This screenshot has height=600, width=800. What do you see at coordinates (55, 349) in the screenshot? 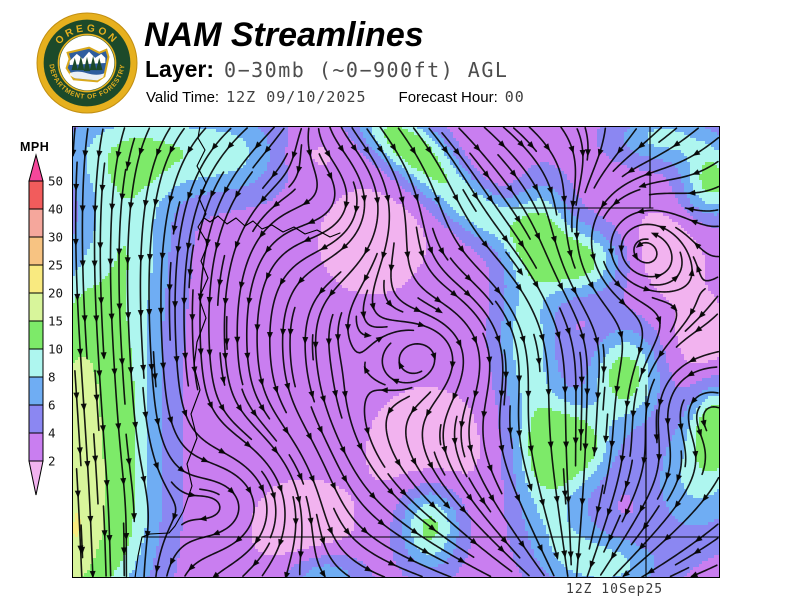
I see `legend-tick-label: 10` at bounding box center [55, 349].